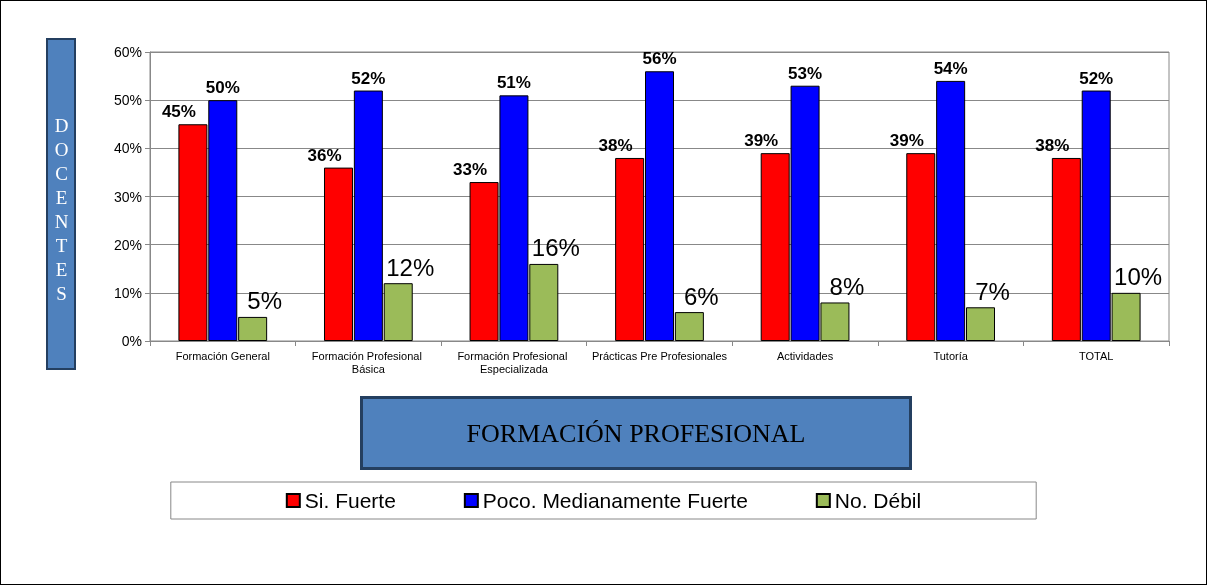 This screenshot has height=585, width=1207. Describe the element at coordinates (992, 291) in the screenshot. I see `data-label: 7%` at that location.